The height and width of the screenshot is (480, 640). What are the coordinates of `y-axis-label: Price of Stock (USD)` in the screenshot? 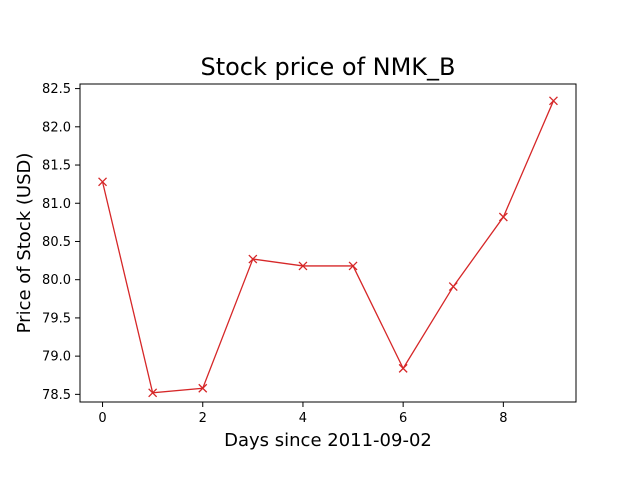 It's located at (24, 243).